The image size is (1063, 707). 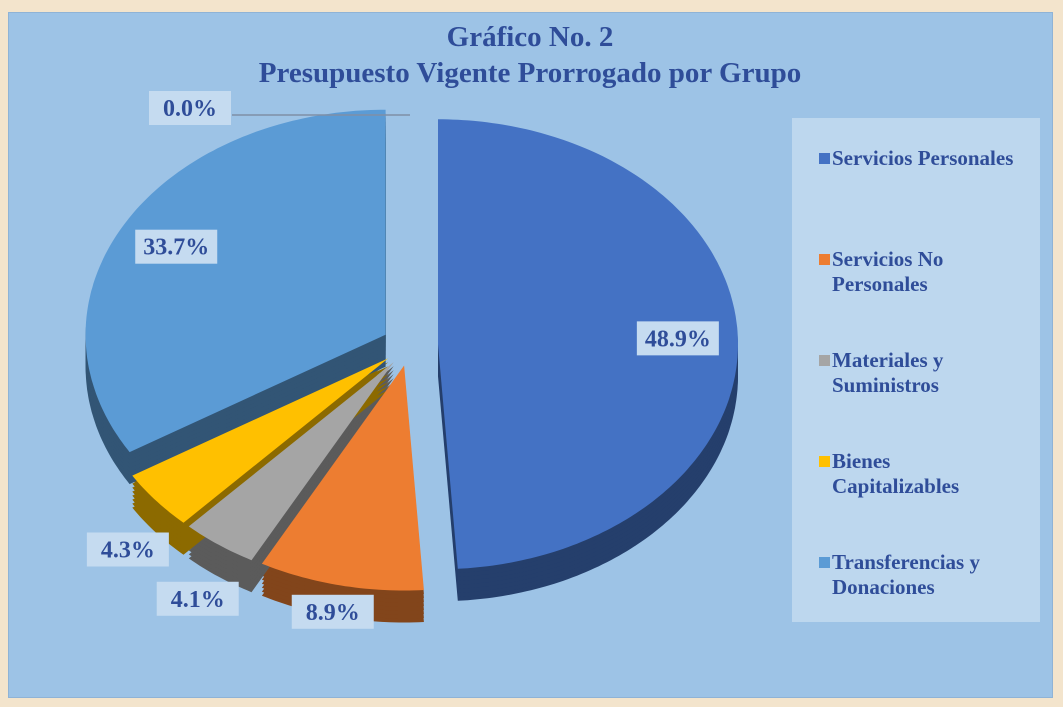 I want to click on chart-subtitle: Presupuesto Vigente Prorrogado por Grupo, so click(x=530, y=73).